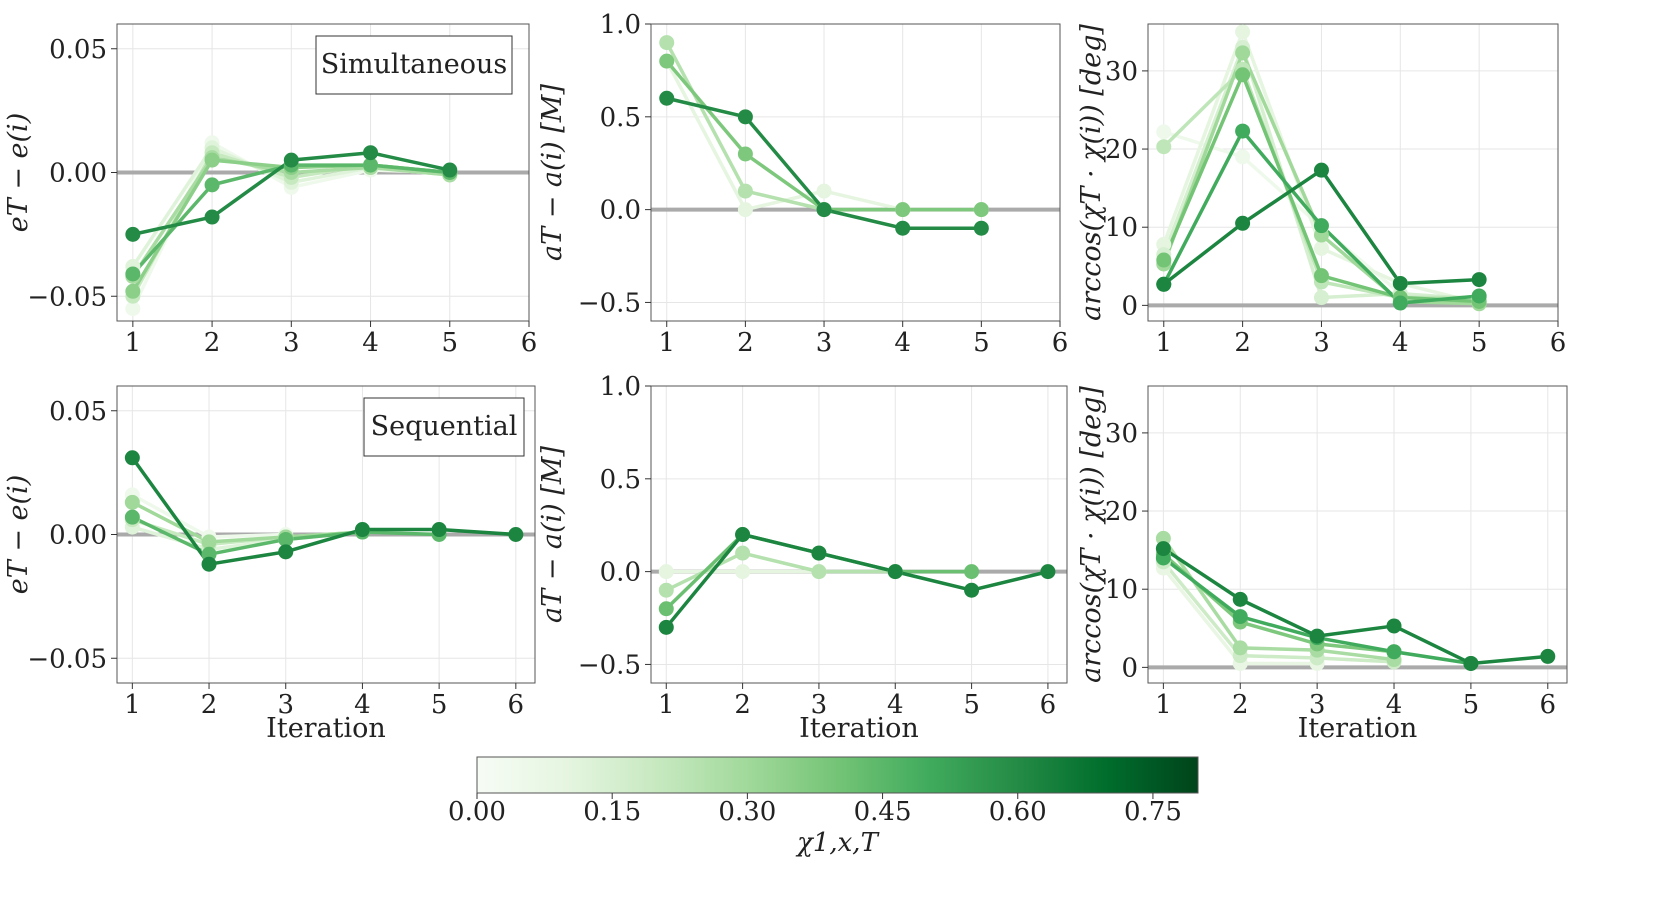 Image resolution: width=1661 pixels, height=917 pixels. I want to click on legend-box: Sequential, so click(444, 427).